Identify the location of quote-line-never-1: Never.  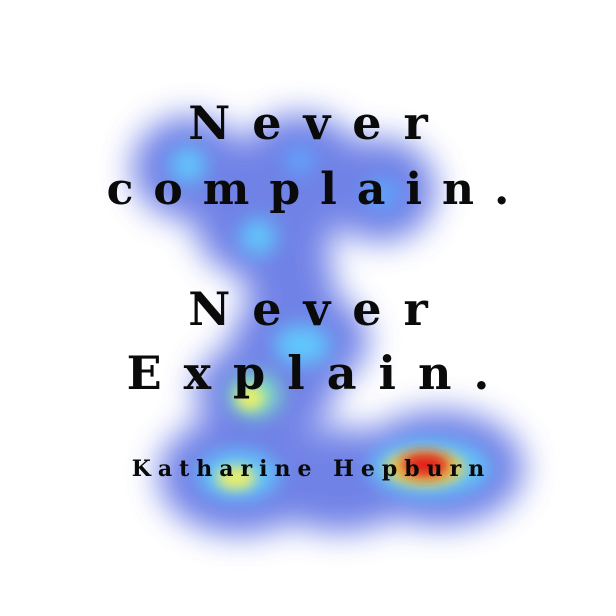
(319, 123).